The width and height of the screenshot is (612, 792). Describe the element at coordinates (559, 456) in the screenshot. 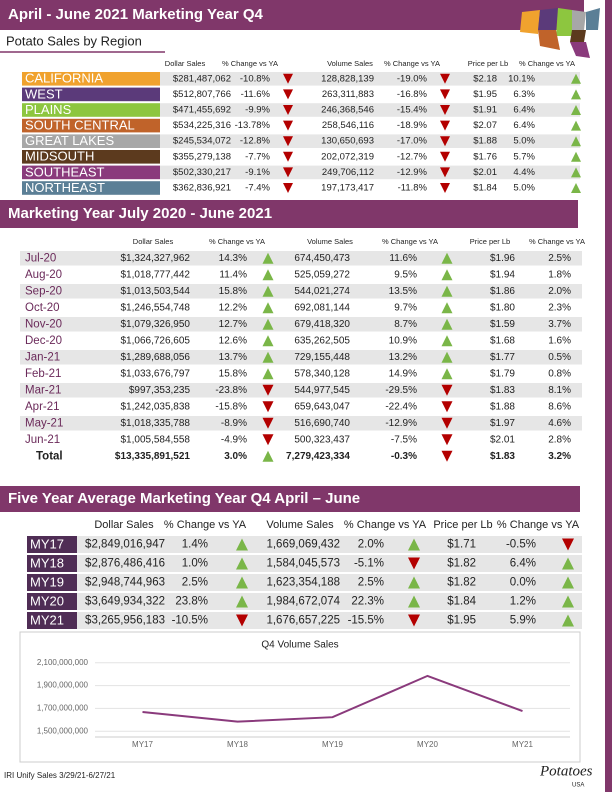

I see `cell: 3.2%` at that location.